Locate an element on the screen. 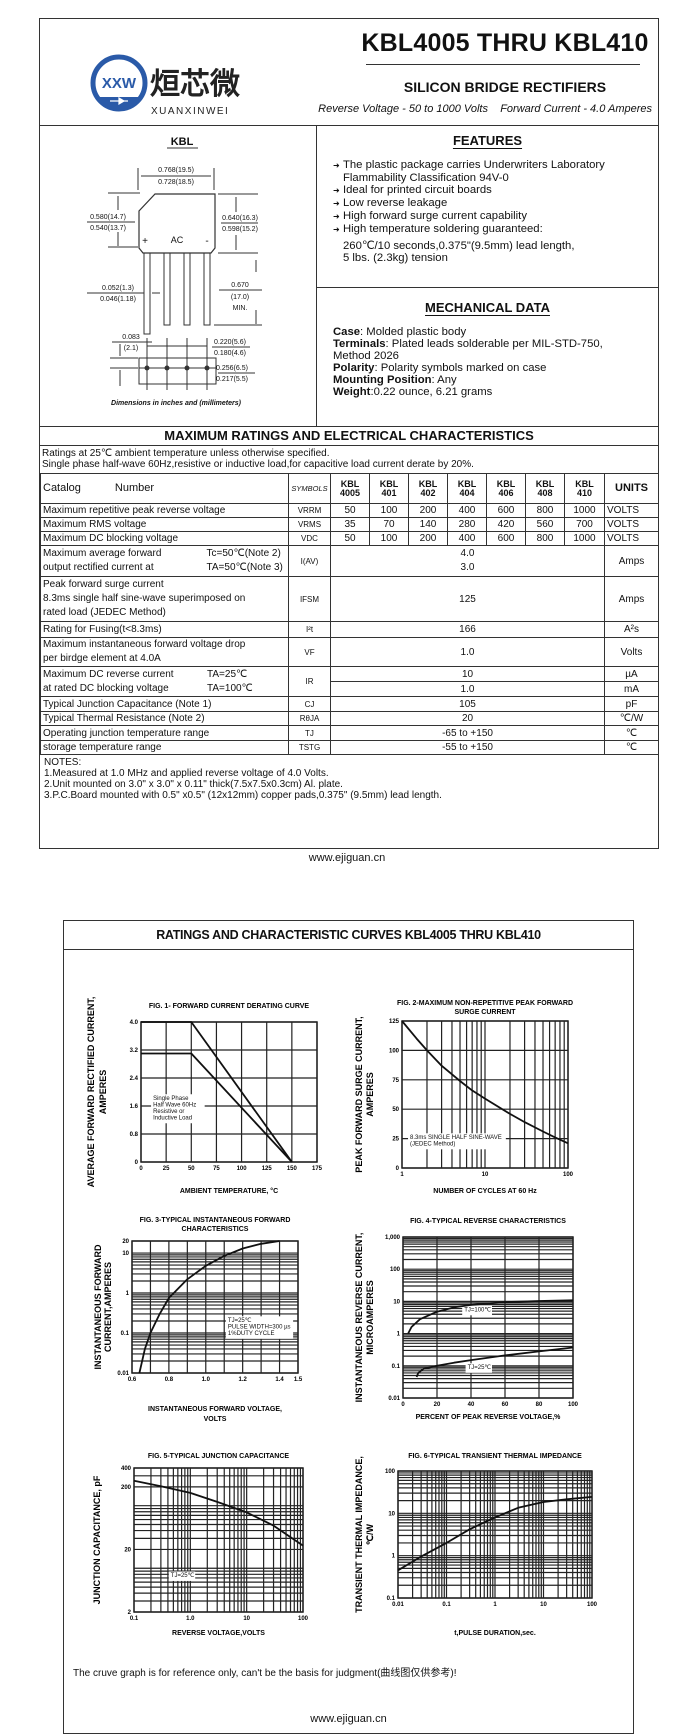 The height and width of the screenshot is (1736, 694). part-header: KBL 4005 is located at coordinates (350, 488).